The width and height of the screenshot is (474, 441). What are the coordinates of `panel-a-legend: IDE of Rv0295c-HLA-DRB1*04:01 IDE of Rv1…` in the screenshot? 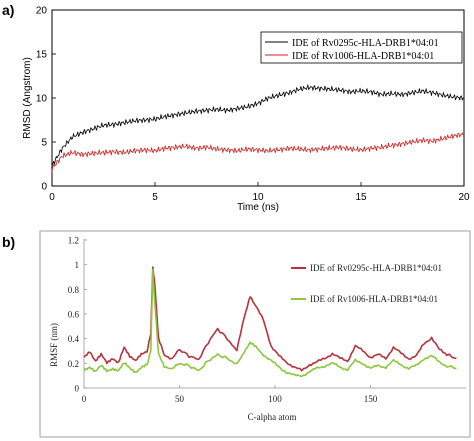 It's located at (361, 47).